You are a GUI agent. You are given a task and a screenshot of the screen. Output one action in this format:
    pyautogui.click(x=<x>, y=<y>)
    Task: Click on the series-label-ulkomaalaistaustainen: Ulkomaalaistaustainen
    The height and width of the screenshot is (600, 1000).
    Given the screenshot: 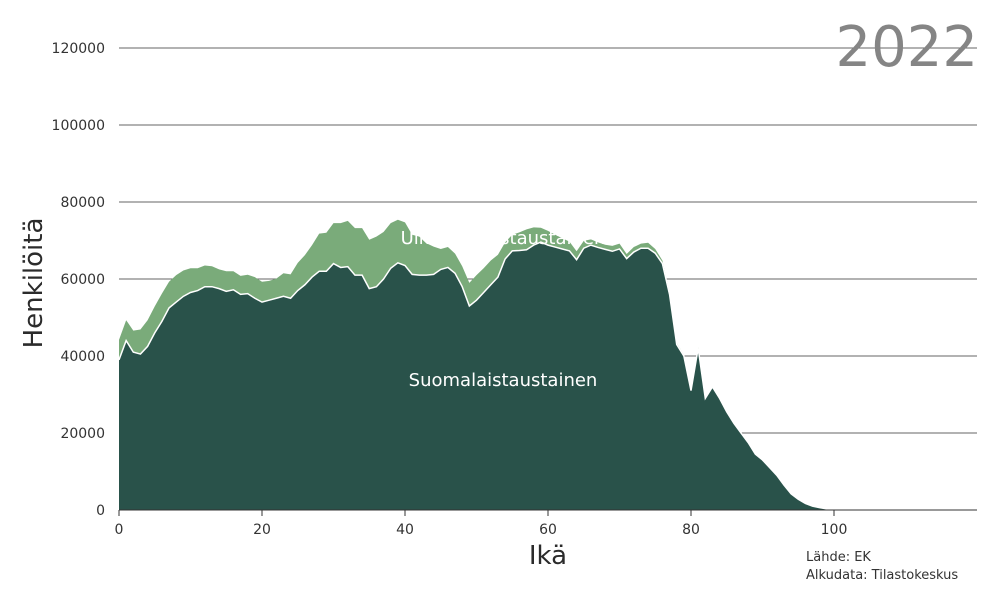 What is the action you would take?
    pyautogui.click(x=503, y=238)
    